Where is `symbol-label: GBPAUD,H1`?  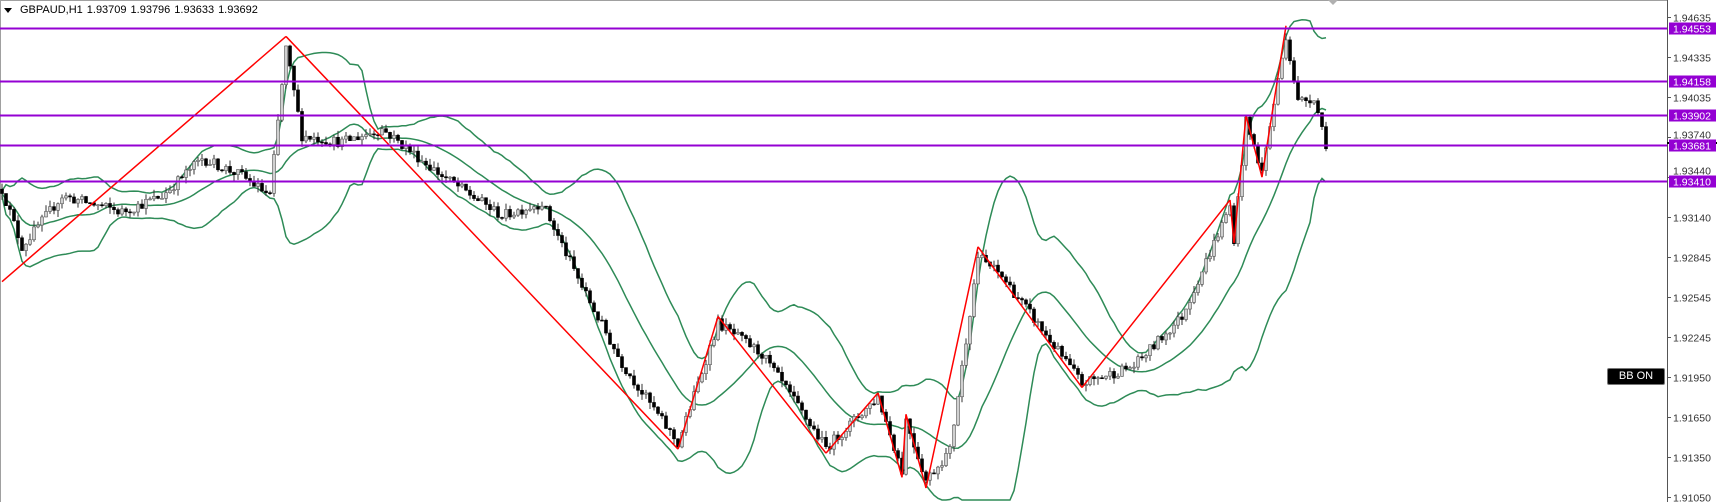 symbol-label: GBPAUD,H1 is located at coordinates (51, 10).